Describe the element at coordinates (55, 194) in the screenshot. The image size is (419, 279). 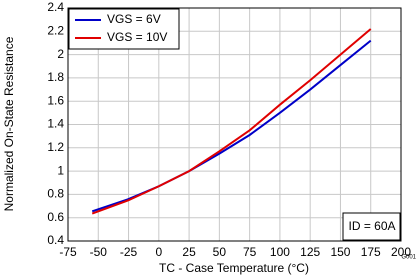
I see `y-tick-label: 0.8` at that location.